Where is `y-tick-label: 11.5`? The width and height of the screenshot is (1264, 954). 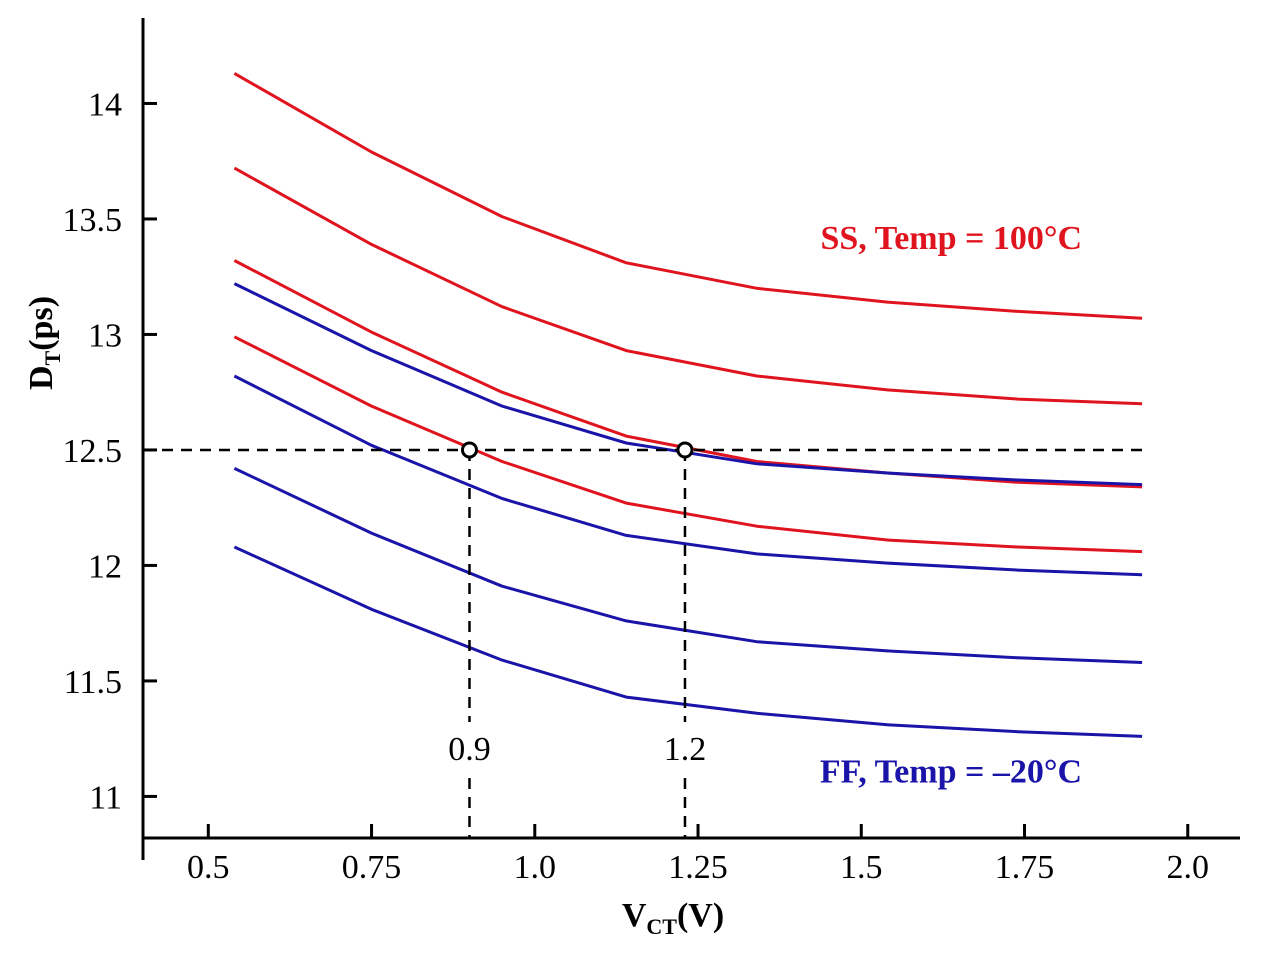 y-tick-label: 11.5 is located at coordinates (93, 682).